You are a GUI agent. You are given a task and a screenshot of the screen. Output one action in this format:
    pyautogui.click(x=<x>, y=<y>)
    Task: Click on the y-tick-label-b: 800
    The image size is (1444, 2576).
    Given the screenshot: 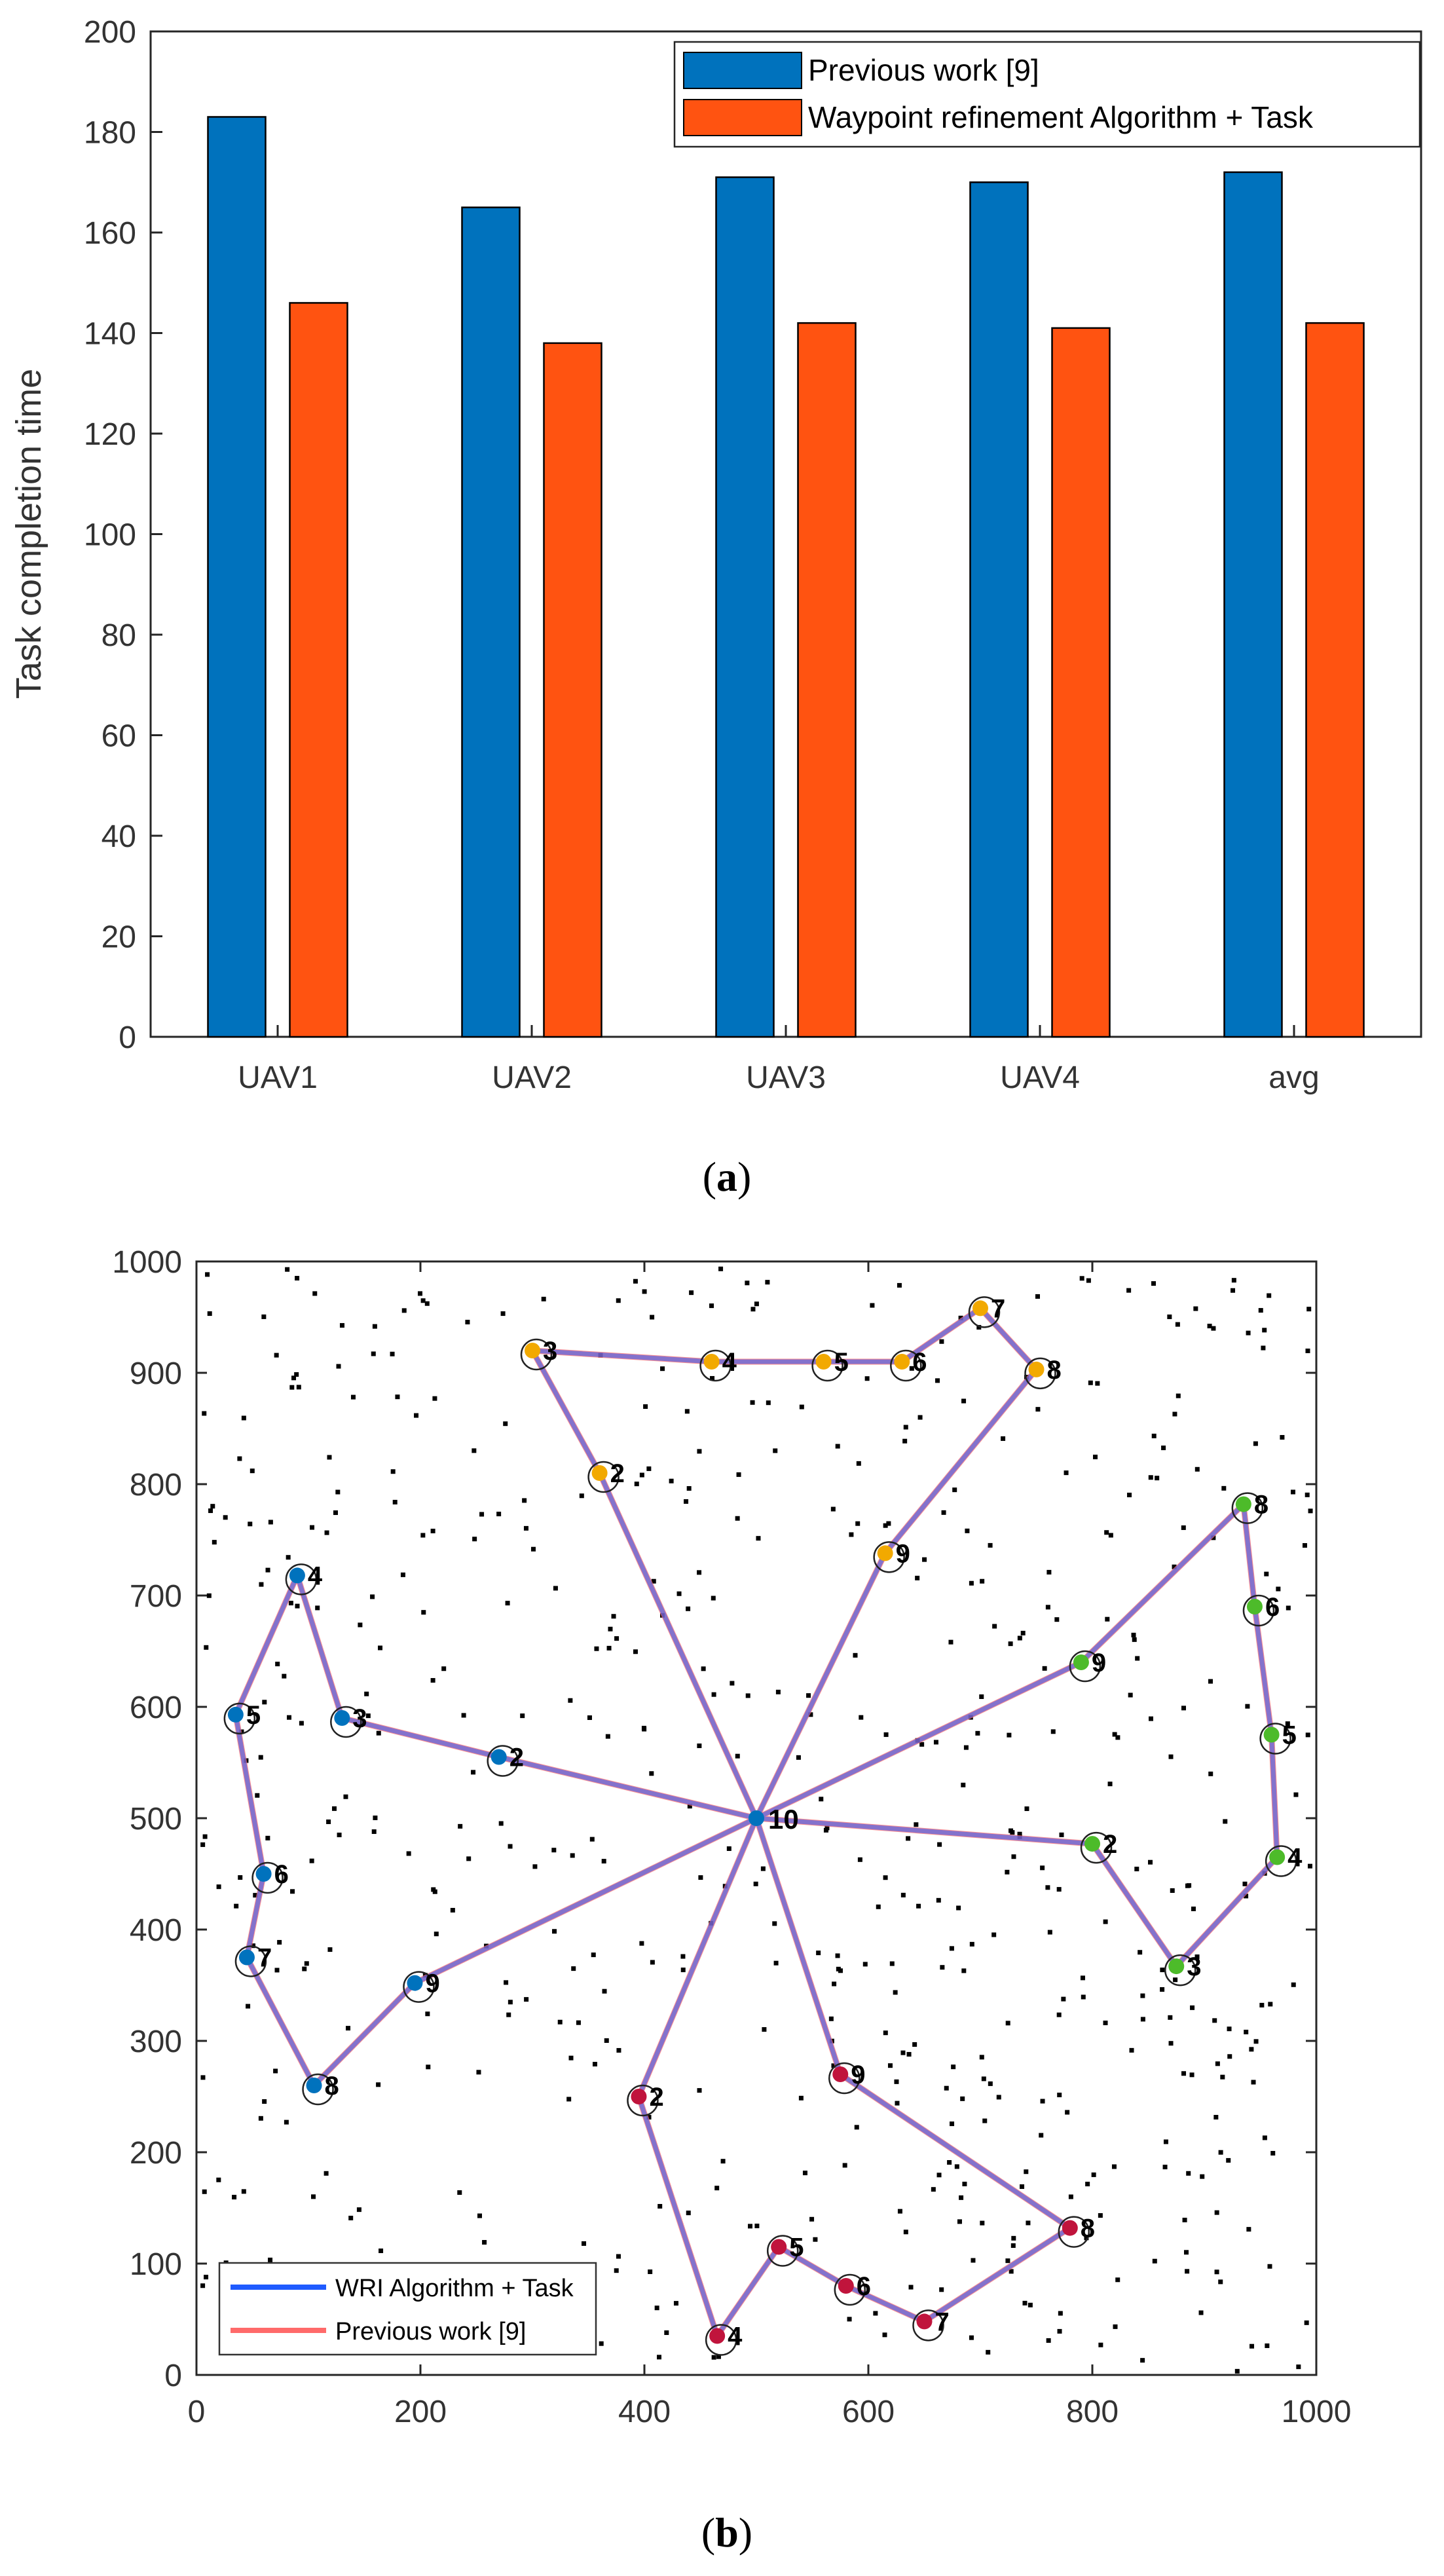 What is the action you would take?
    pyautogui.click(x=156, y=1485)
    